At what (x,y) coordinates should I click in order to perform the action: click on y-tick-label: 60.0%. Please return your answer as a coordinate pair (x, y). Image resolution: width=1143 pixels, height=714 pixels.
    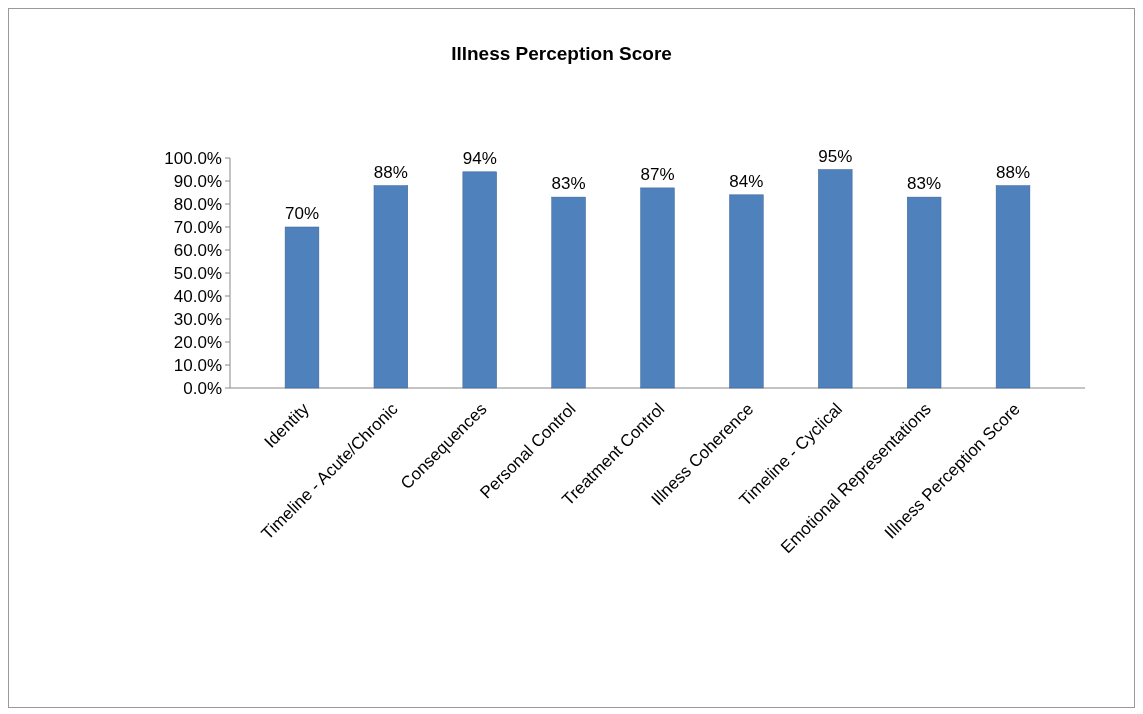
    Looking at the image, I should click on (197, 250).